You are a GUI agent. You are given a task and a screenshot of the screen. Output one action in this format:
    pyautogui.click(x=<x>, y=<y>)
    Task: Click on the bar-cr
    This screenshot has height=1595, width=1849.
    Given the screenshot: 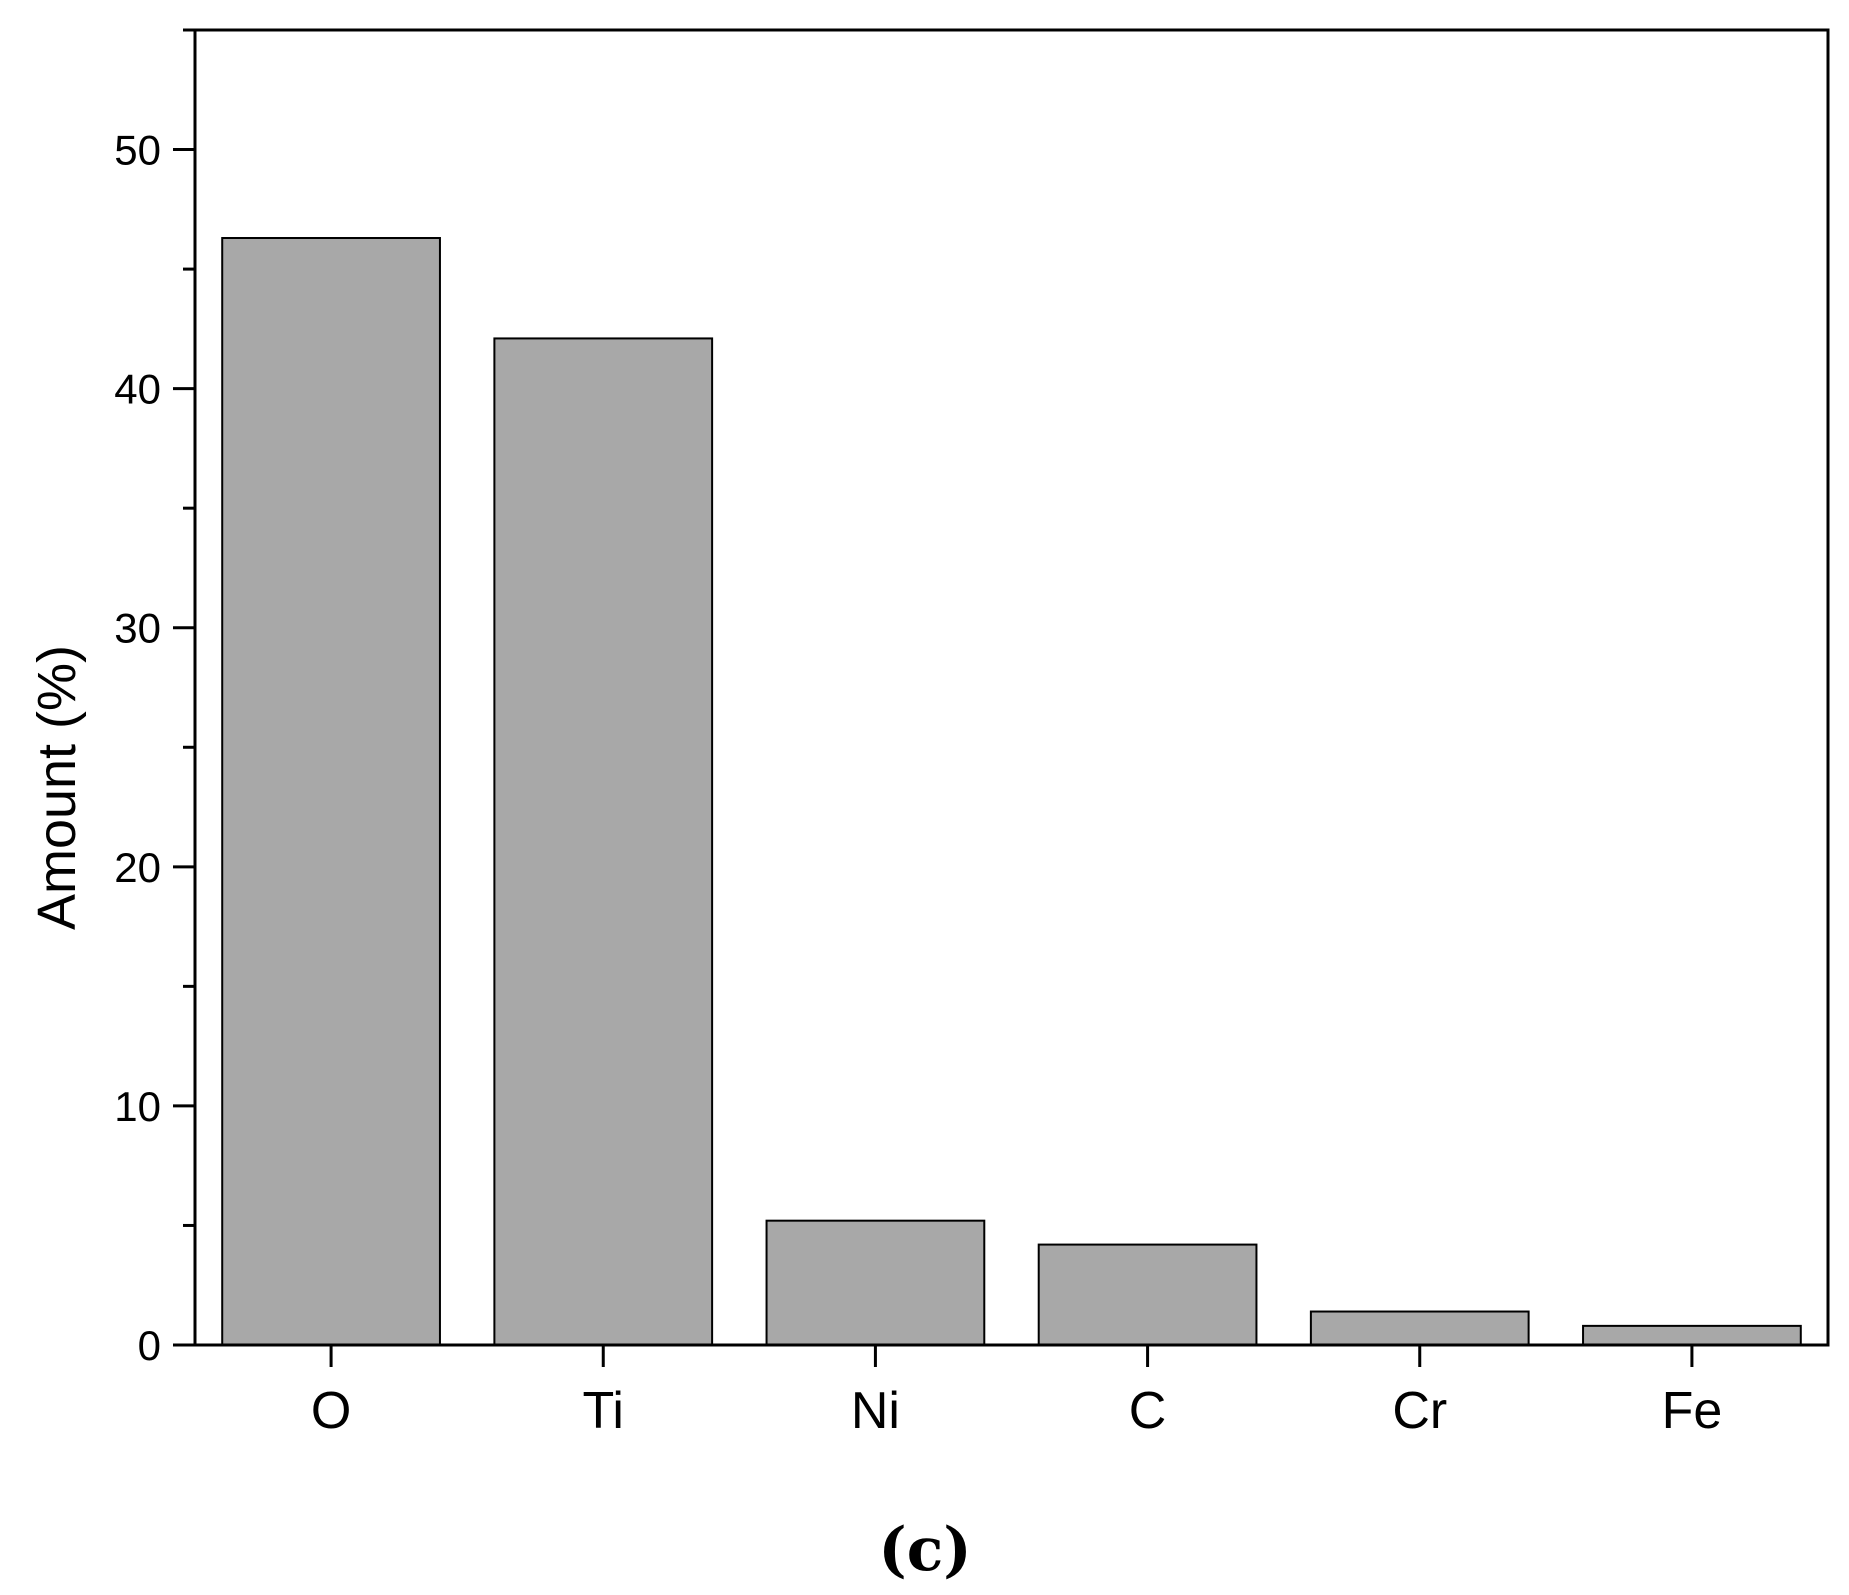 What is the action you would take?
    pyautogui.click(x=1419, y=1328)
    